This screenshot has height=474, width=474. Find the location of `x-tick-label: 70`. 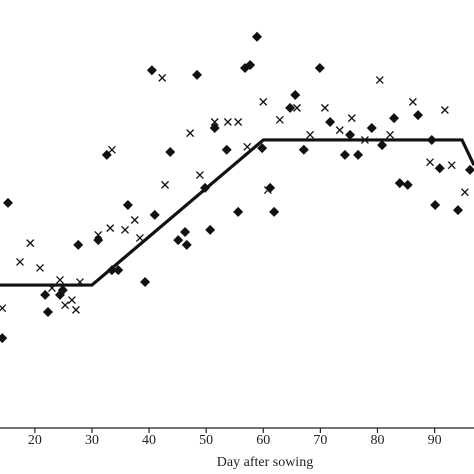

x-tick-label: 70 is located at coordinates (320, 440).